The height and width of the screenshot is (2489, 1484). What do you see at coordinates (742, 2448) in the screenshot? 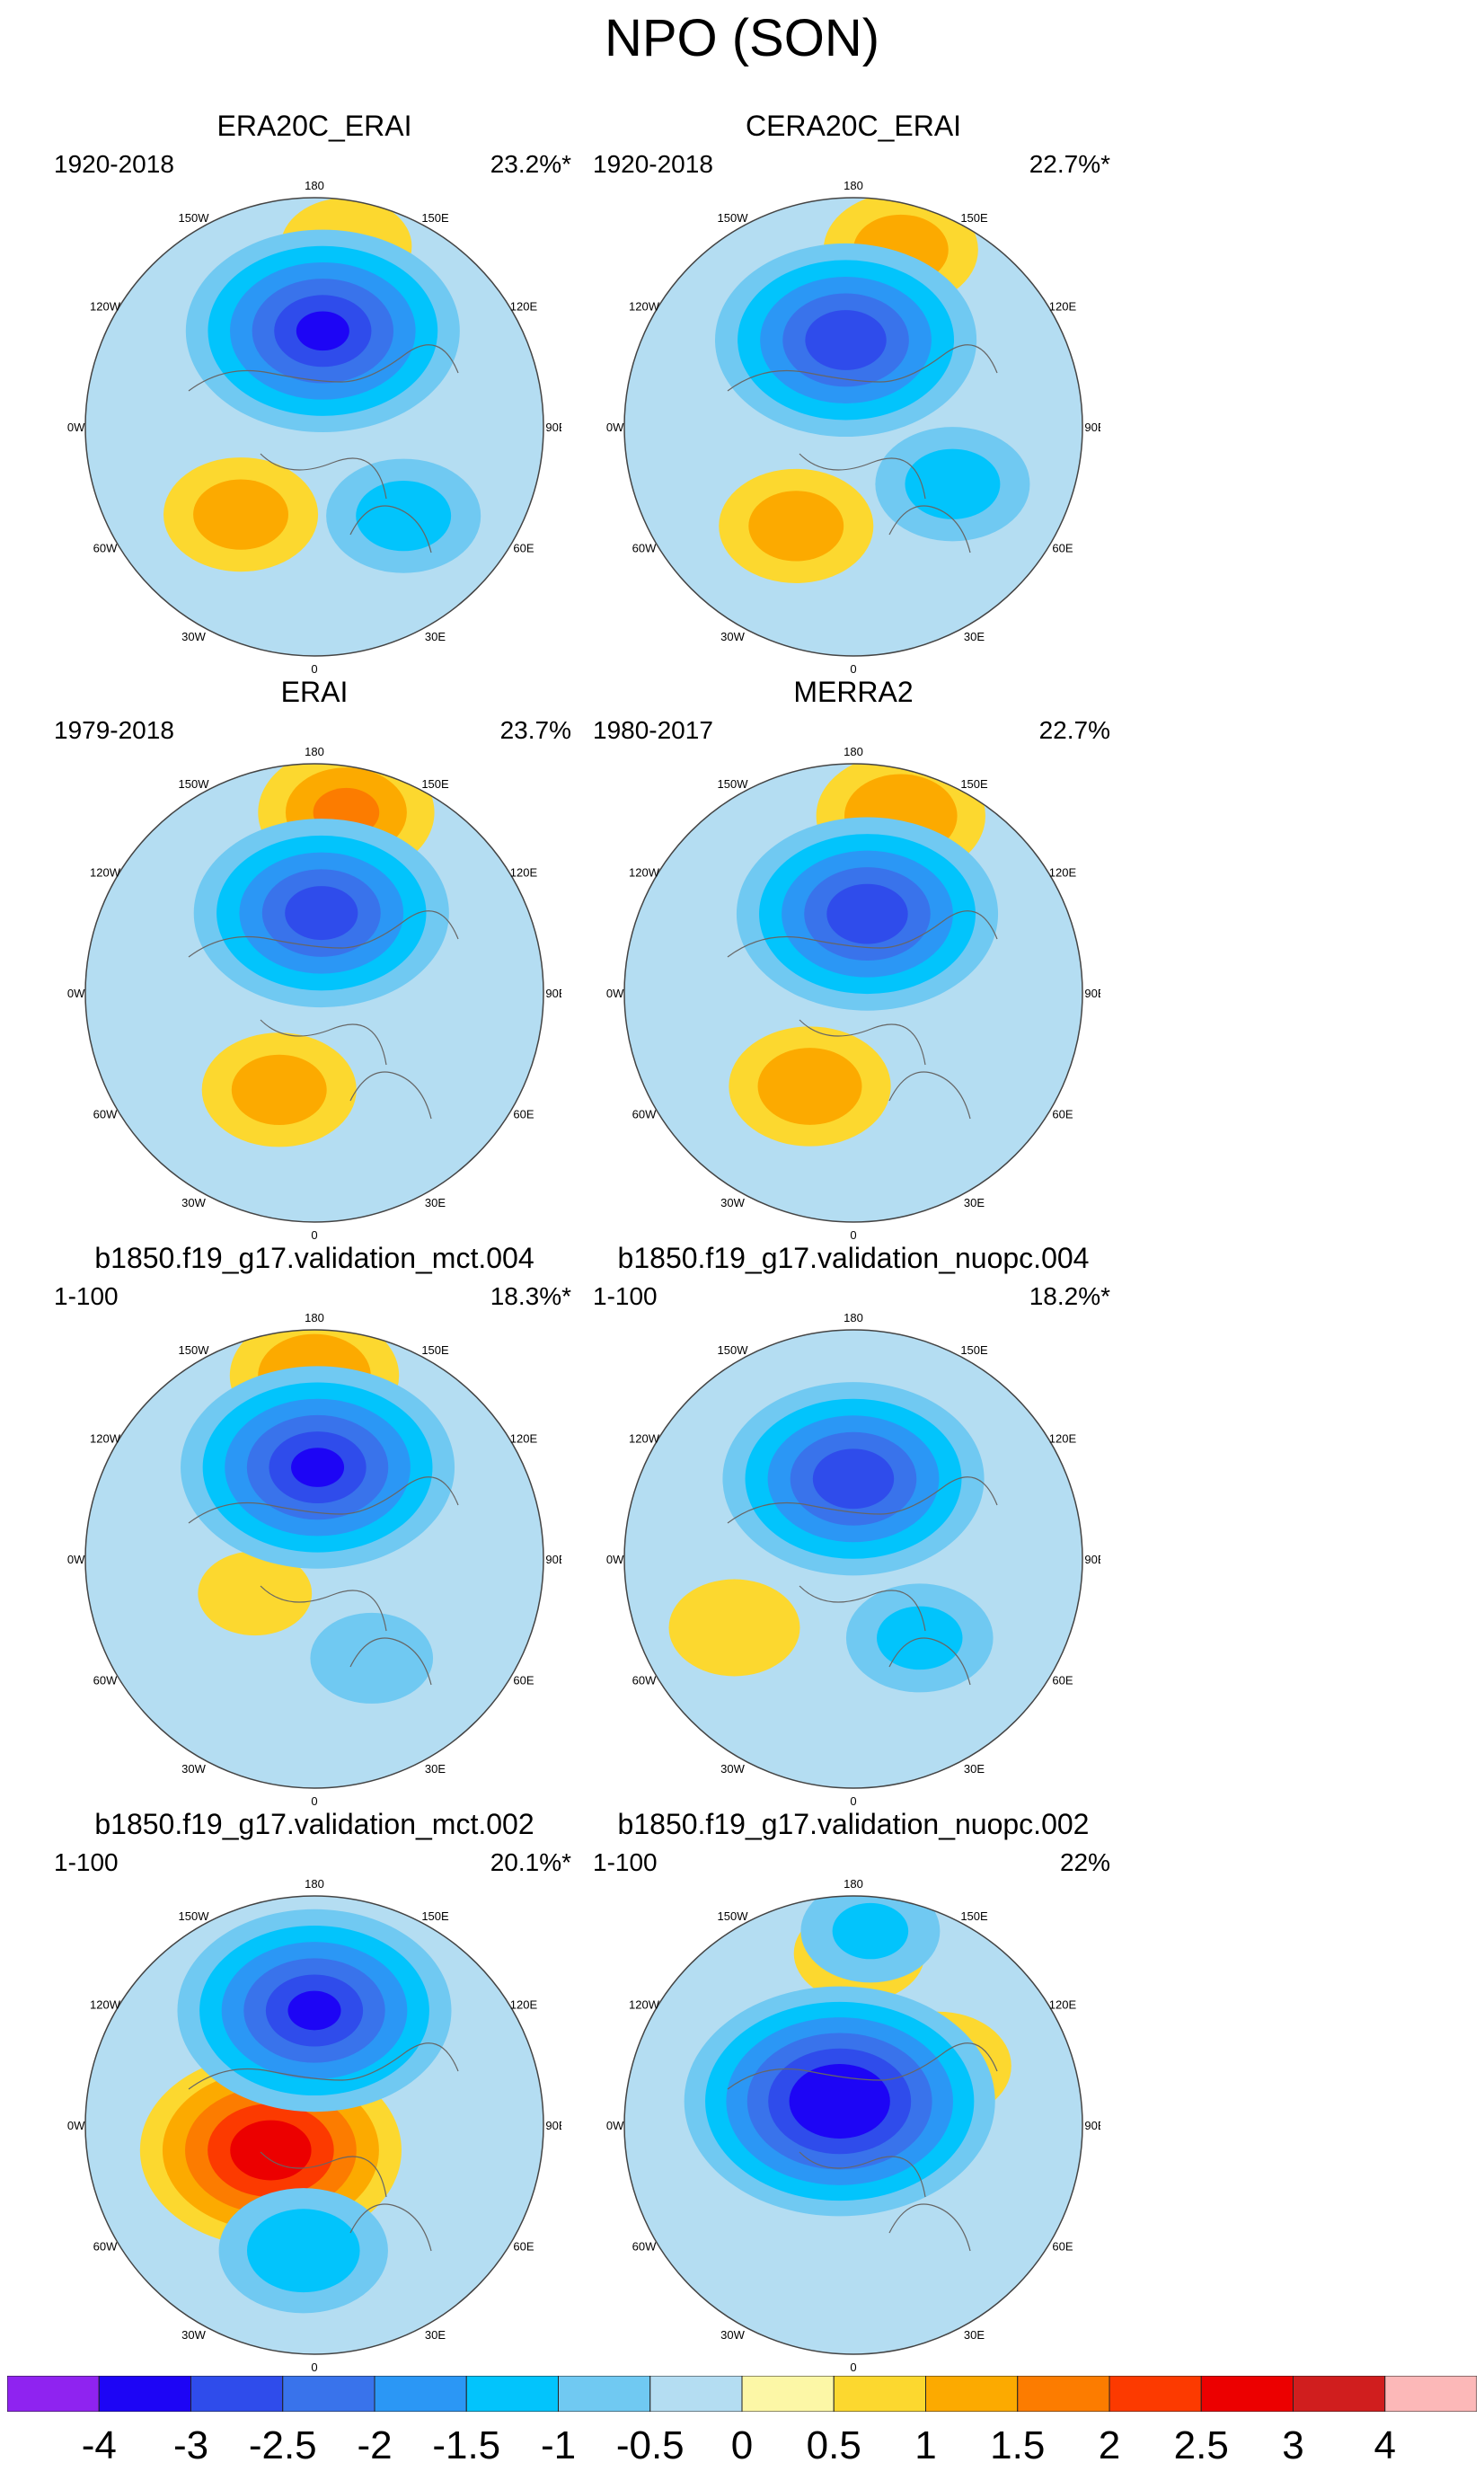
I see `colorbar-labels: -4 -3 -2.5 -2 -1.5 -1 -0.5 0 0.5 1 1.5 2 2.5 3 4` at bounding box center [742, 2448].